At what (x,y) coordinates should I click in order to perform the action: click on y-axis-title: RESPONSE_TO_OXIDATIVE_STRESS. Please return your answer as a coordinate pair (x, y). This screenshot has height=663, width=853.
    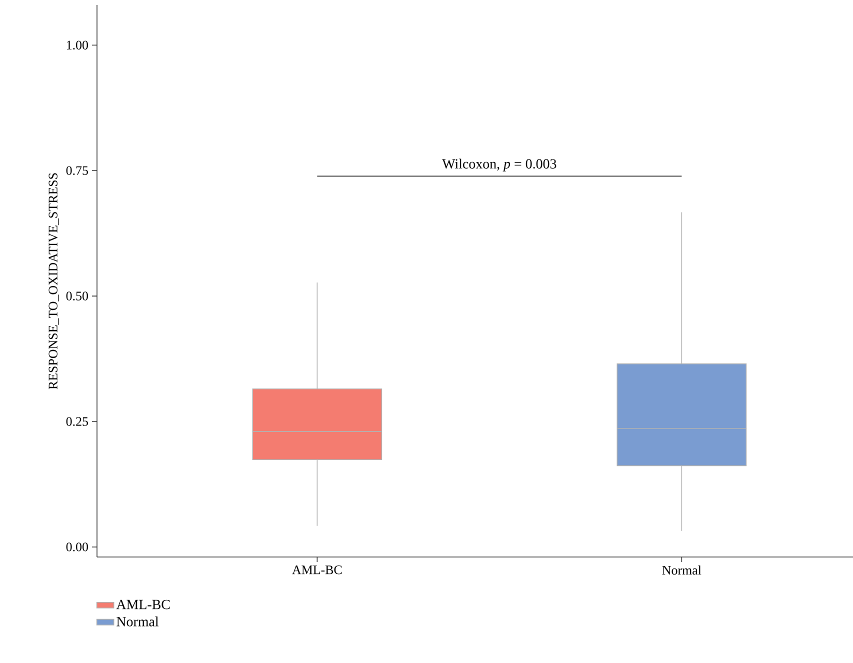
    Looking at the image, I should click on (53, 281).